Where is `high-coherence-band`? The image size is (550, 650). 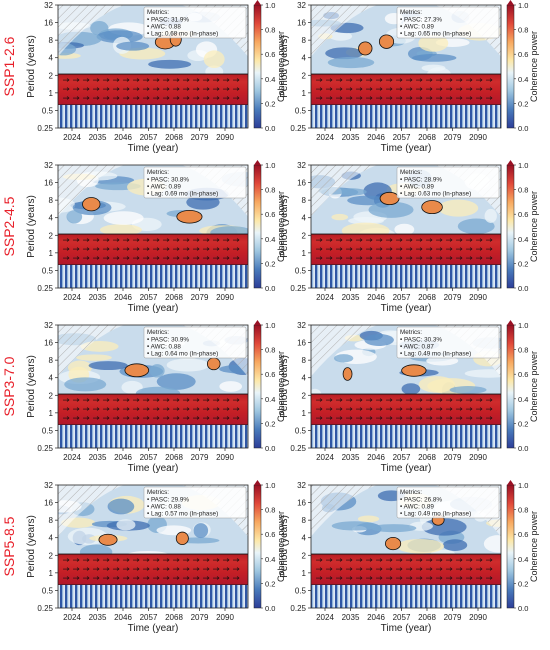
high-coherence-band is located at coordinates (406, 89).